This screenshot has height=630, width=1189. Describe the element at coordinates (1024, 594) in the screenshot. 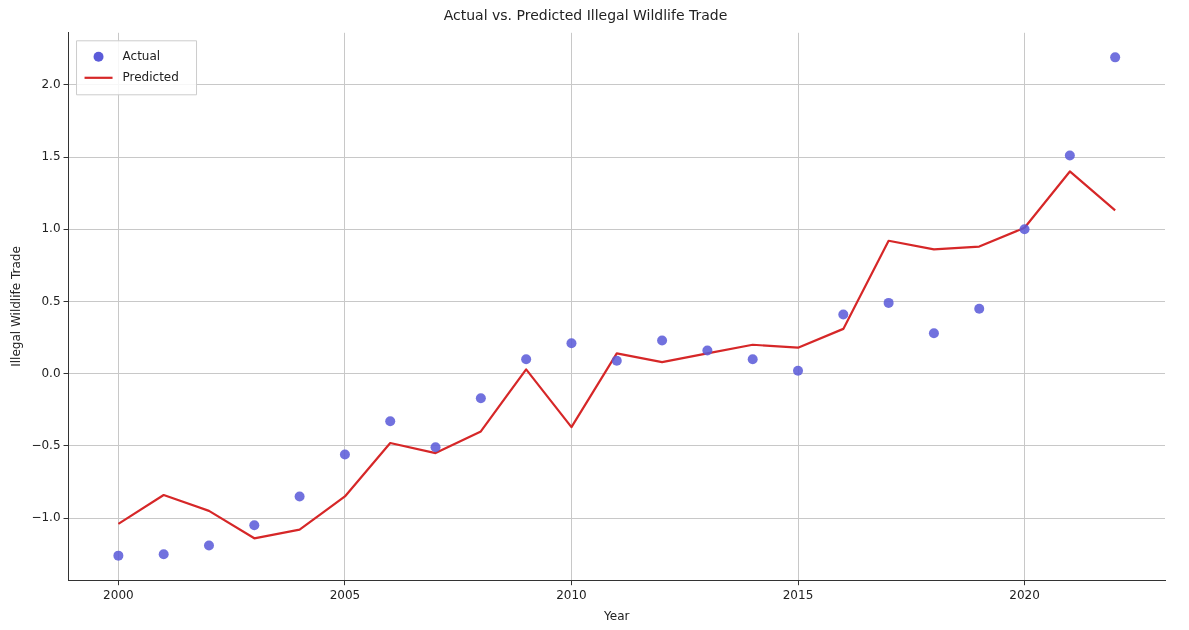

I see `x-tick-label: 2020` at that location.